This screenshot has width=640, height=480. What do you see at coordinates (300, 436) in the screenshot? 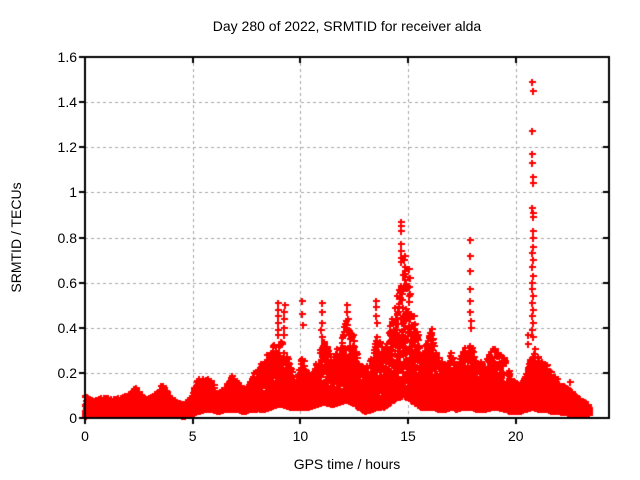
I see `x-tick-label: 10` at bounding box center [300, 436].